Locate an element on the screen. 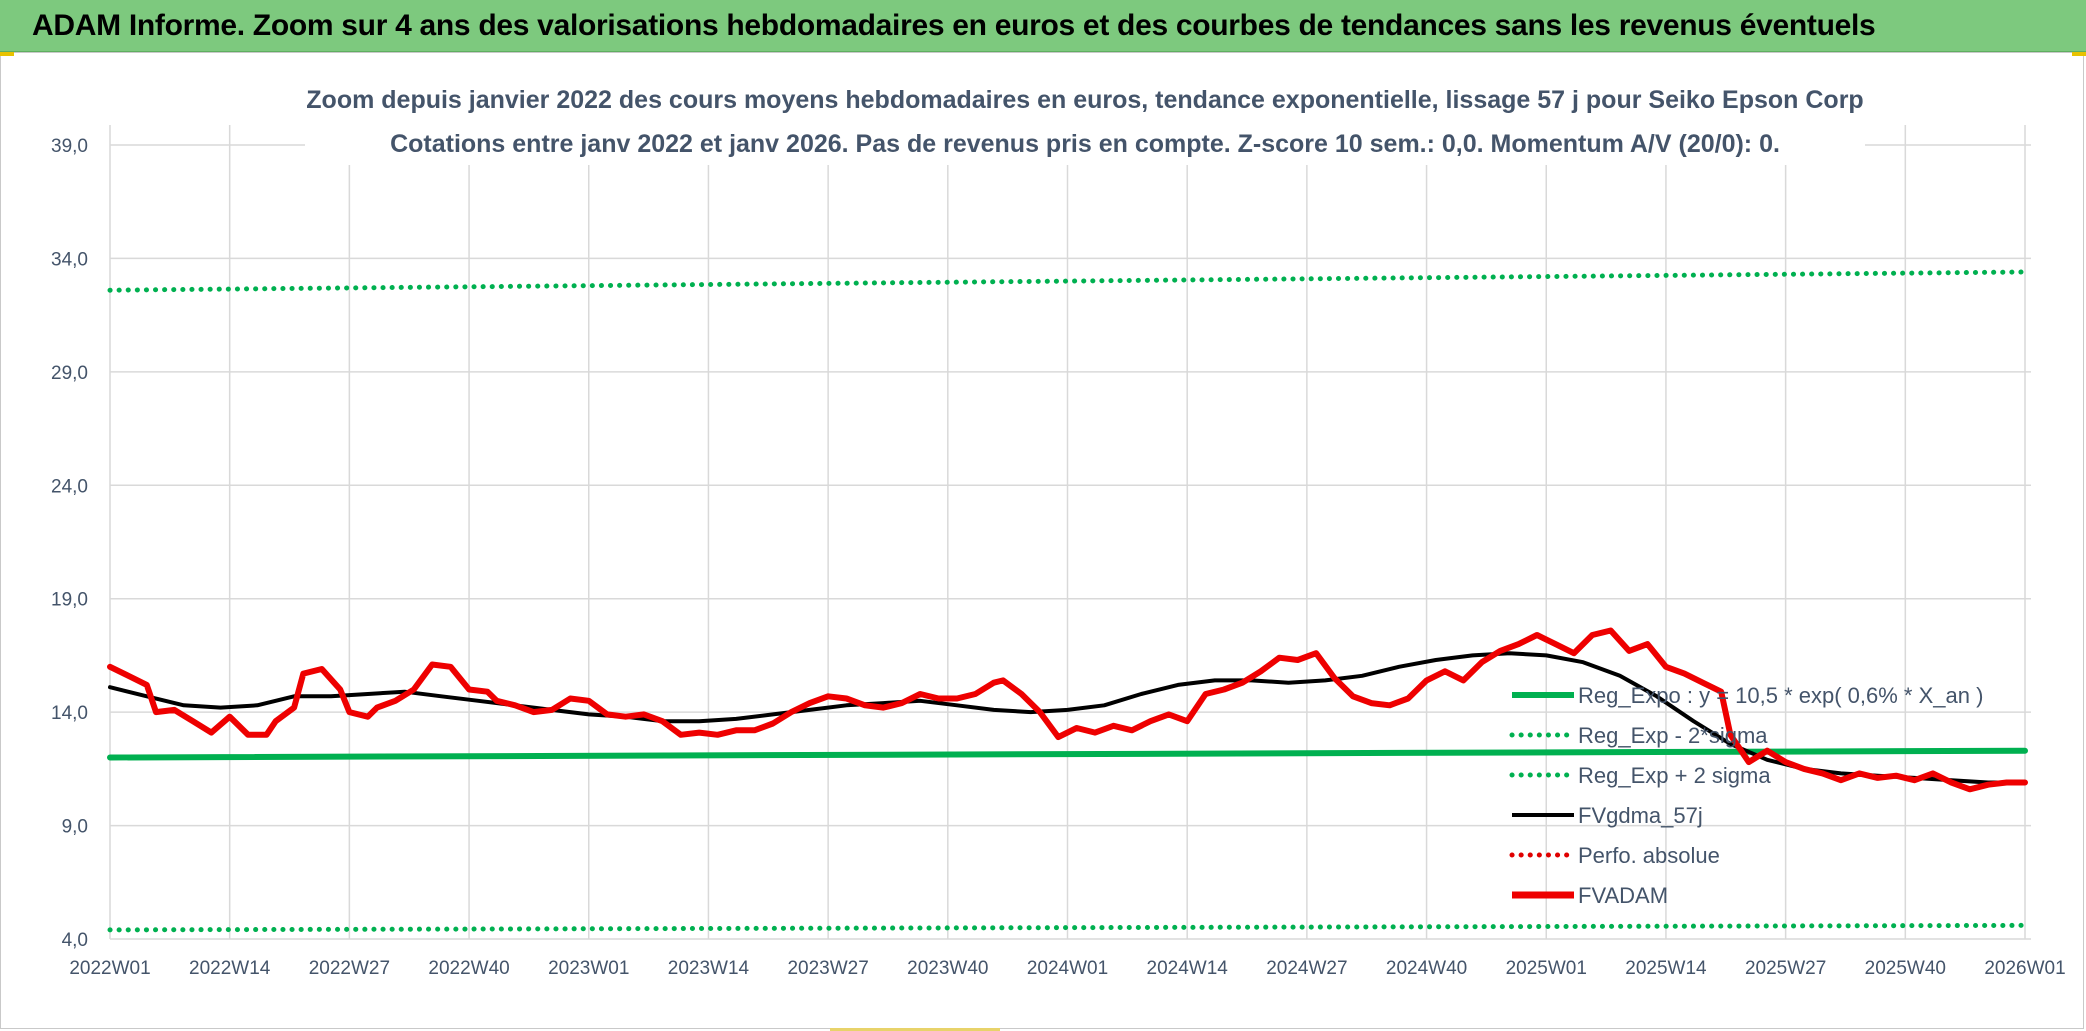  series-line-upper is located at coordinates (1067, 281).